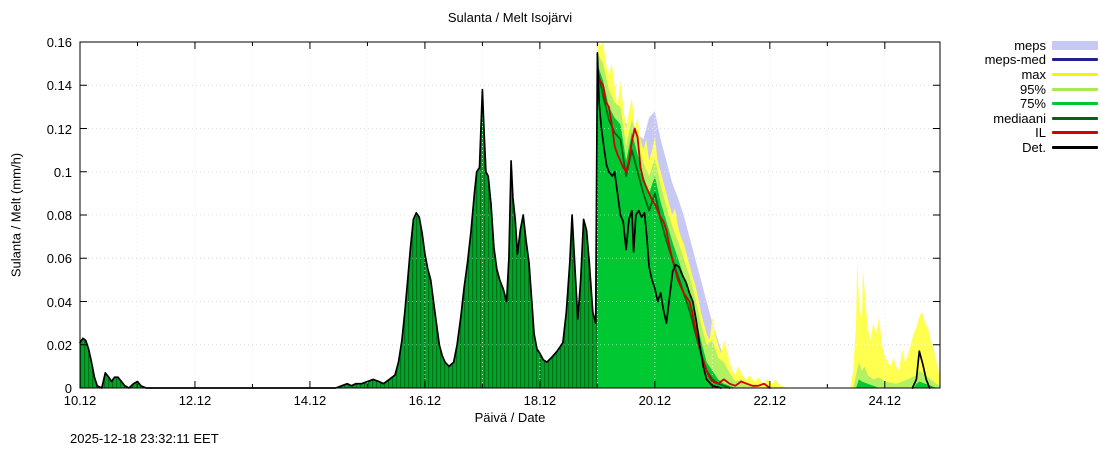 The image size is (1100, 450). I want to click on x-tick-24.12: 24.12, so click(885, 400).